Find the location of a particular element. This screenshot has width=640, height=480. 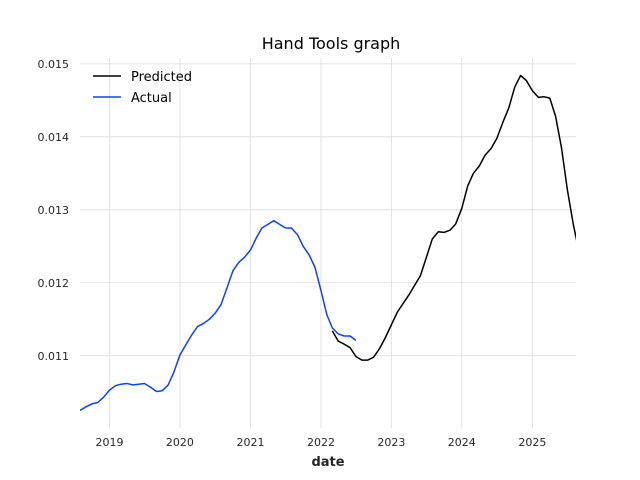

x-tick-label: 2022 is located at coordinates (321, 442).